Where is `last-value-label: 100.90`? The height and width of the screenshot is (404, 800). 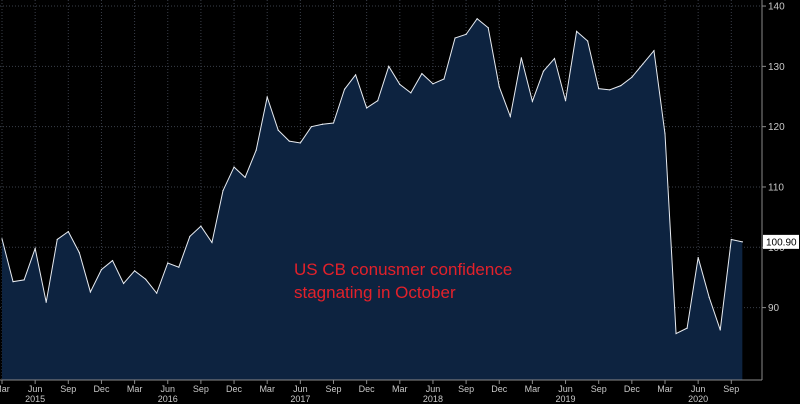
last-value-label: 100.90 is located at coordinates (781, 242).